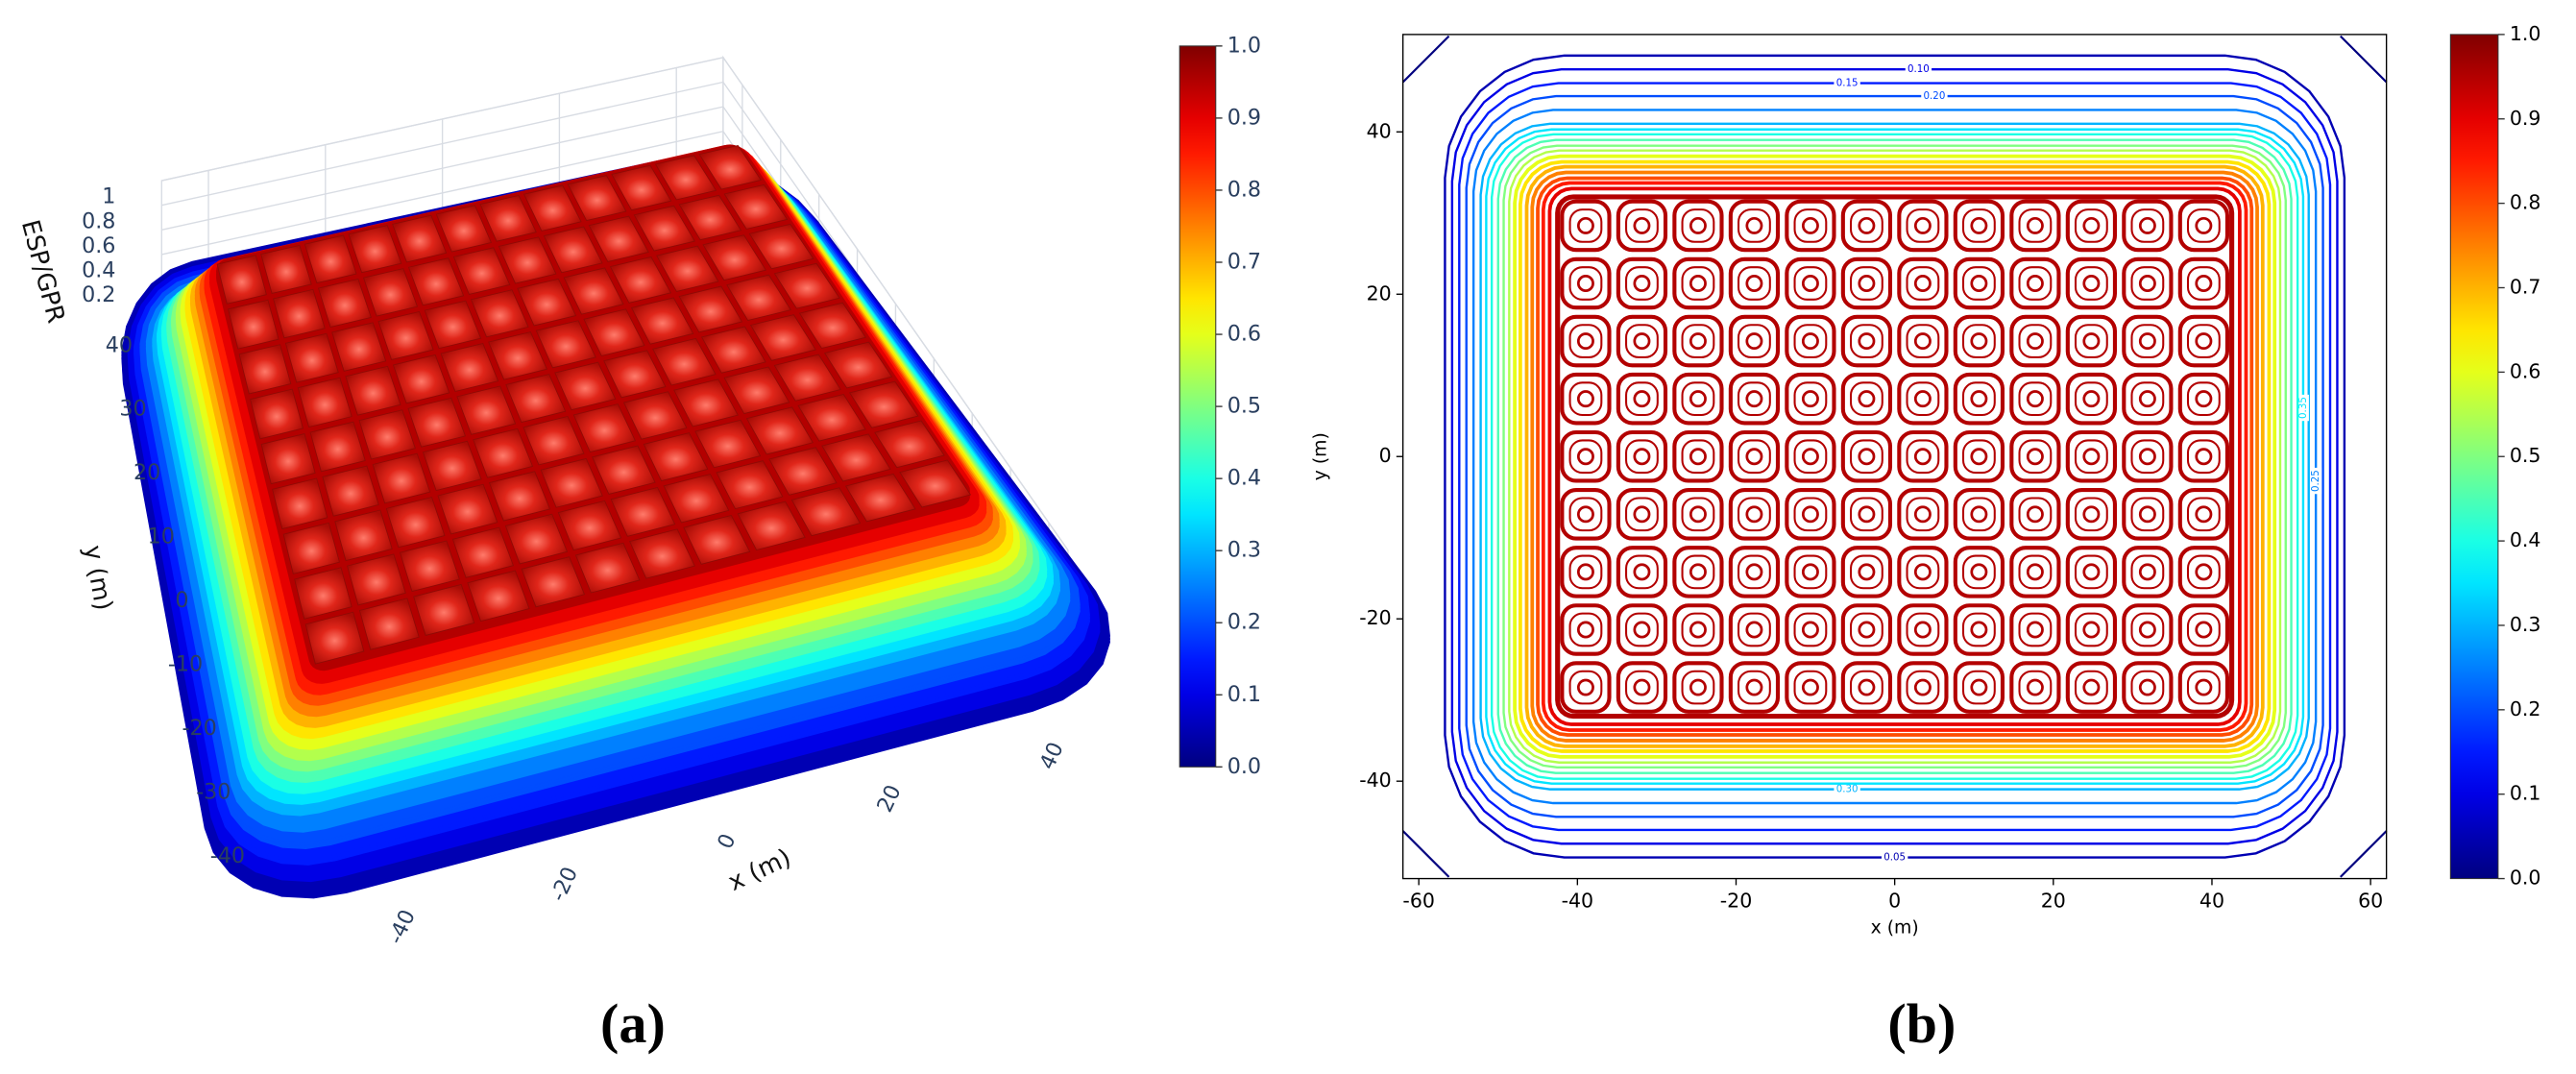 The width and height of the screenshot is (2576, 1074). I want to click on corner-contour, so click(1425, 854).